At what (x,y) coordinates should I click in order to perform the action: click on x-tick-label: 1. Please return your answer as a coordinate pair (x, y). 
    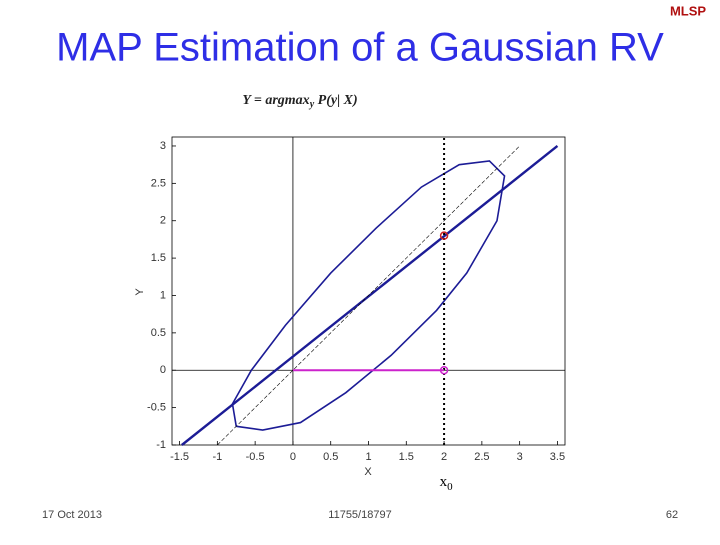
    Looking at the image, I should click on (368, 457).